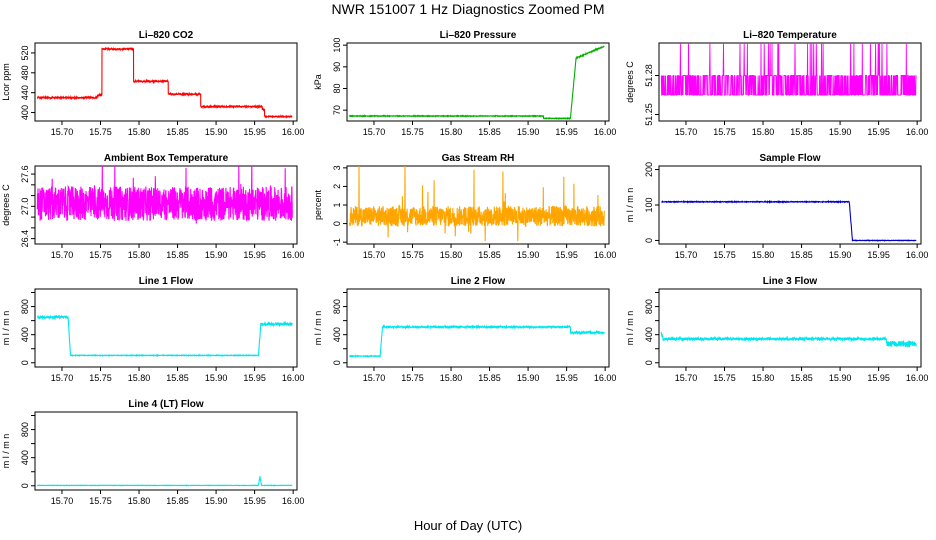  I want to click on x-axis-title: Hour of Day (UTC), so click(468, 525).